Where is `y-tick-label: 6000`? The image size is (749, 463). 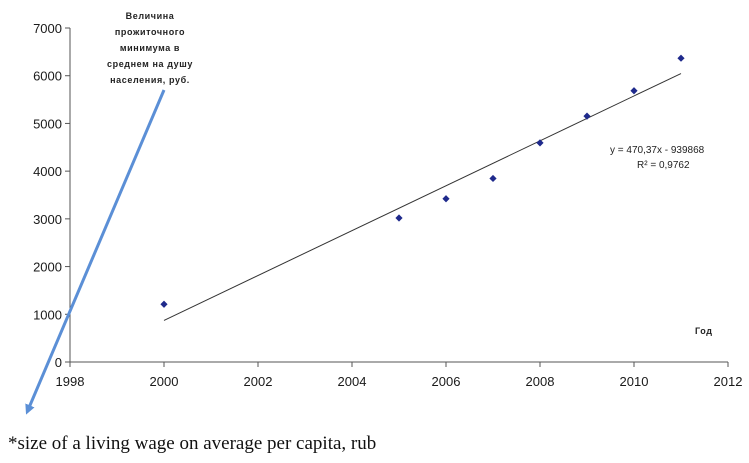
y-tick-label: 6000 is located at coordinates (47, 76).